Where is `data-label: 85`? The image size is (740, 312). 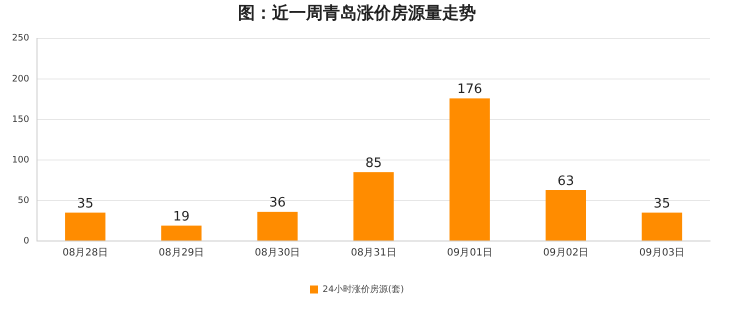
data-label: 85 is located at coordinates (373, 163).